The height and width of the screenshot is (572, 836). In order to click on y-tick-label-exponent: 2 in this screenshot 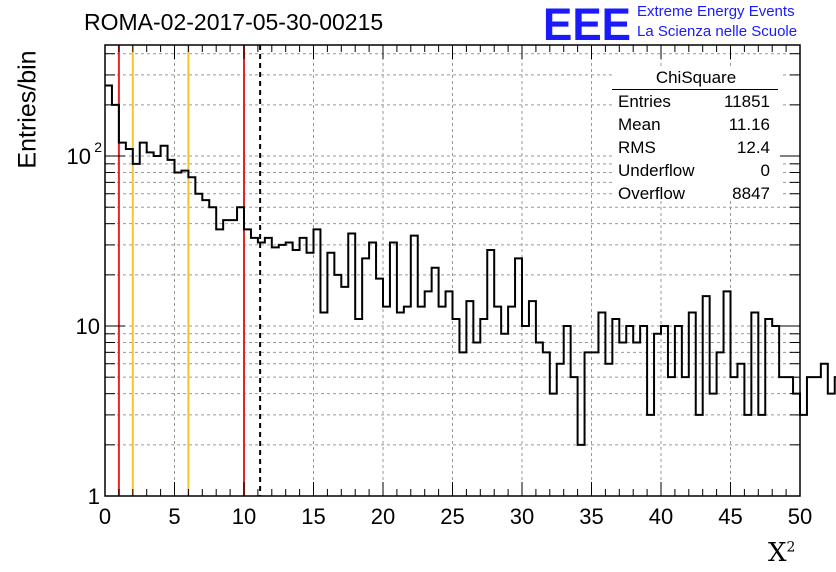, I will do `click(98, 147)`.